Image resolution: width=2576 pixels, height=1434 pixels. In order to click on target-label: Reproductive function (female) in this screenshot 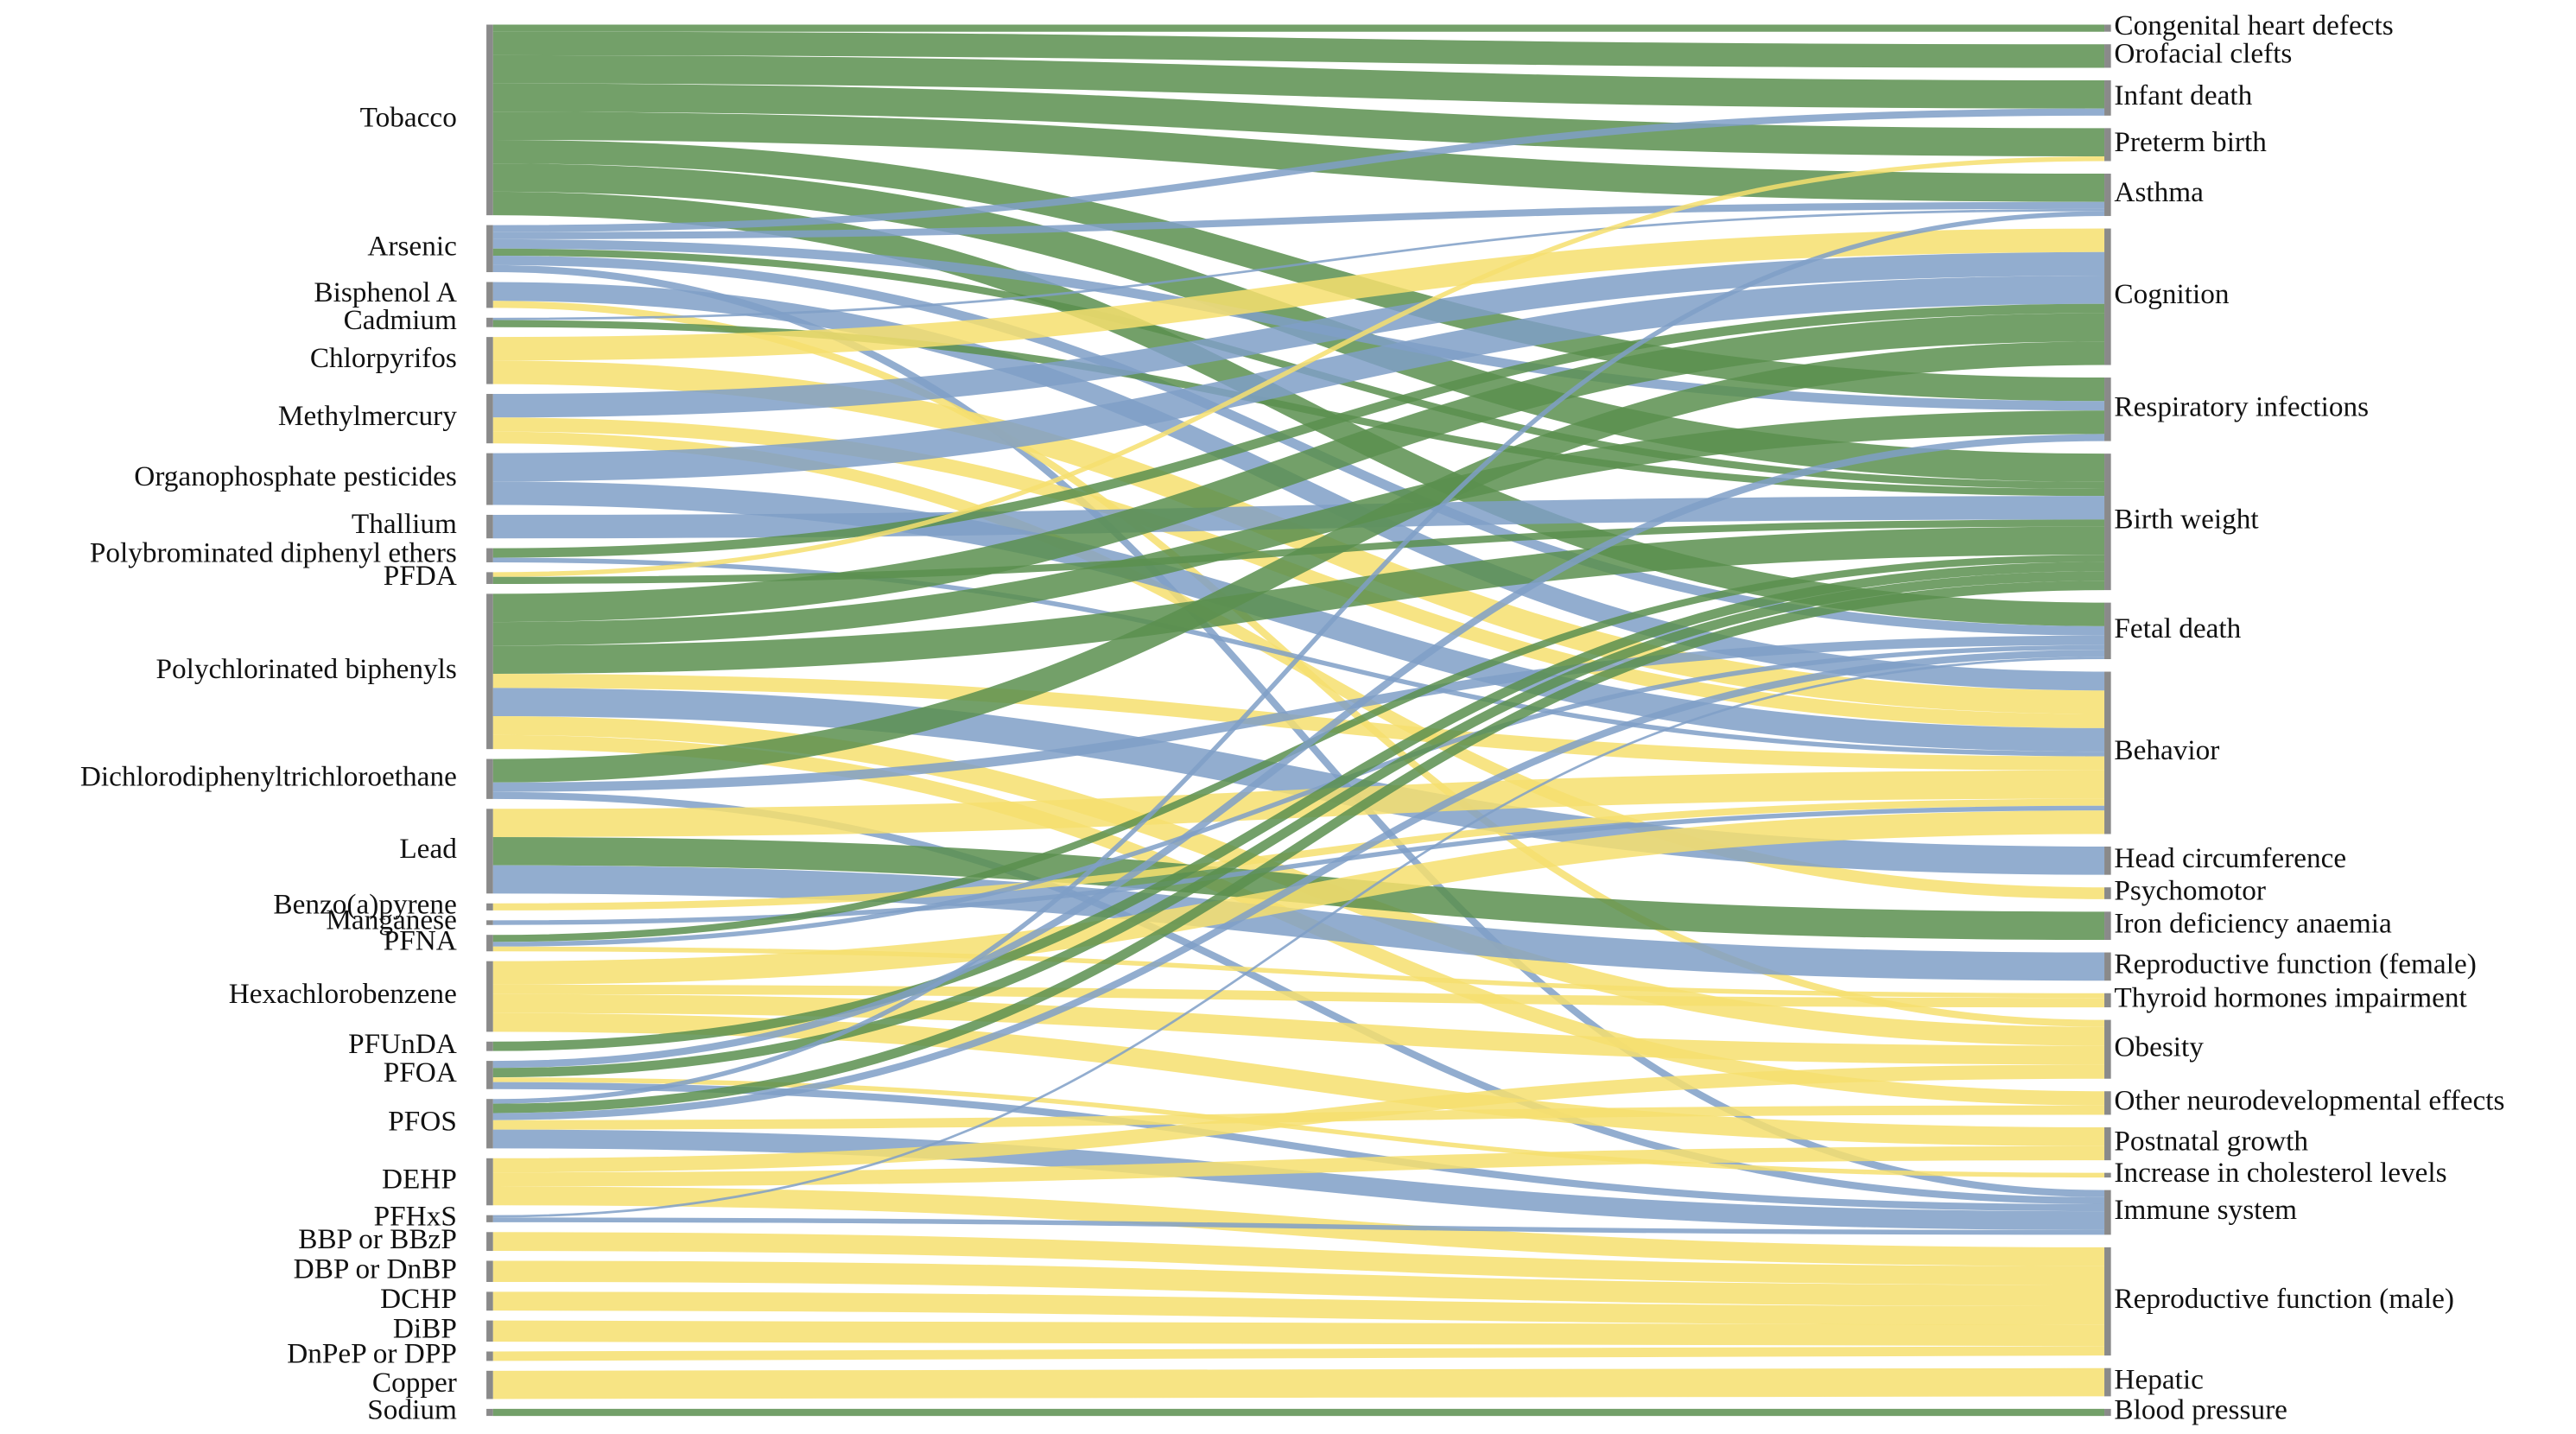, I will do `click(2295, 964)`.